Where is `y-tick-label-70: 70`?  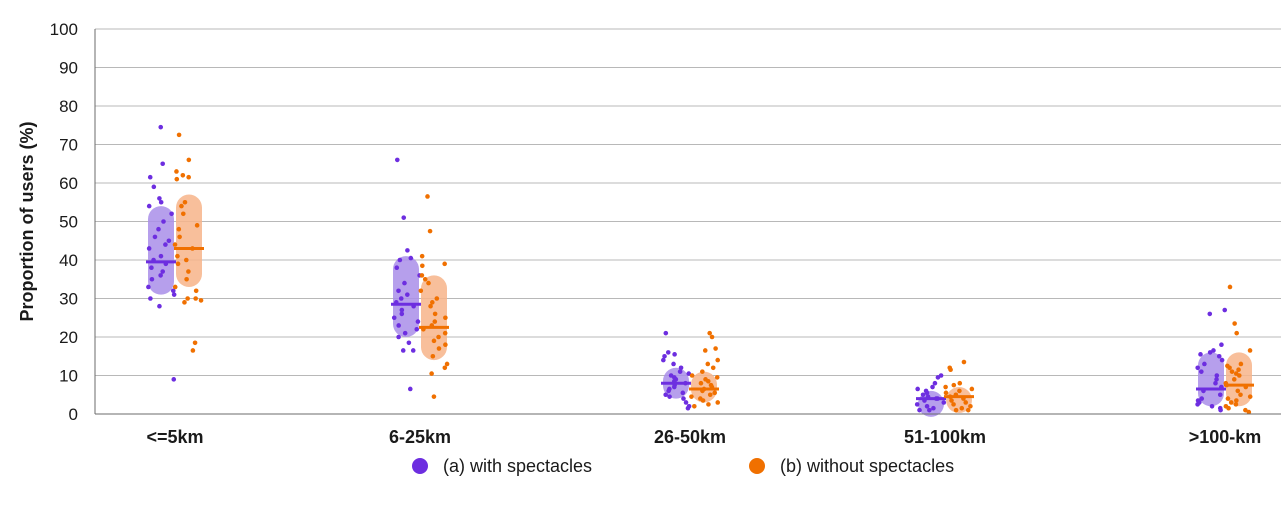
y-tick-label-70: 70 is located at coordinates (68, 145).